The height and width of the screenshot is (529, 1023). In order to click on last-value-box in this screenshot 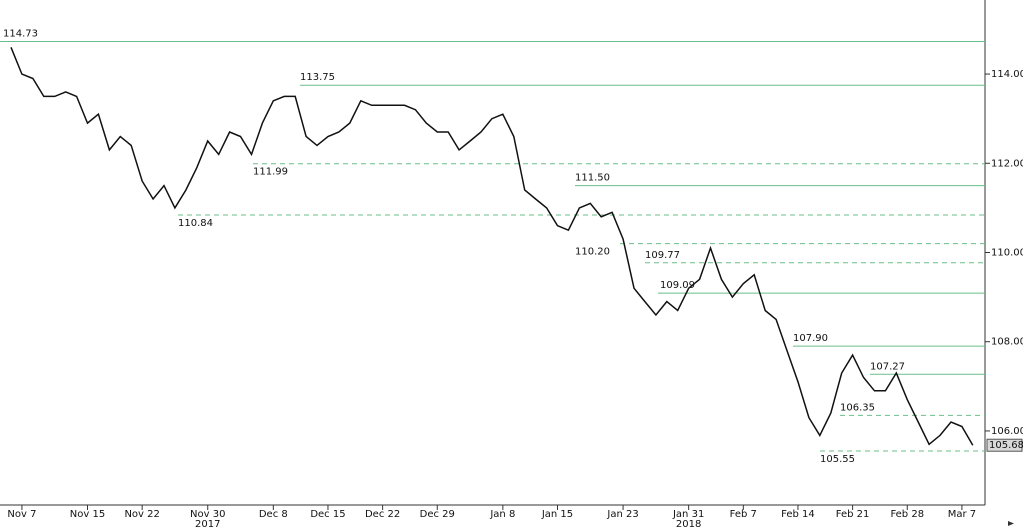, I will do `click(1004, 445)`.